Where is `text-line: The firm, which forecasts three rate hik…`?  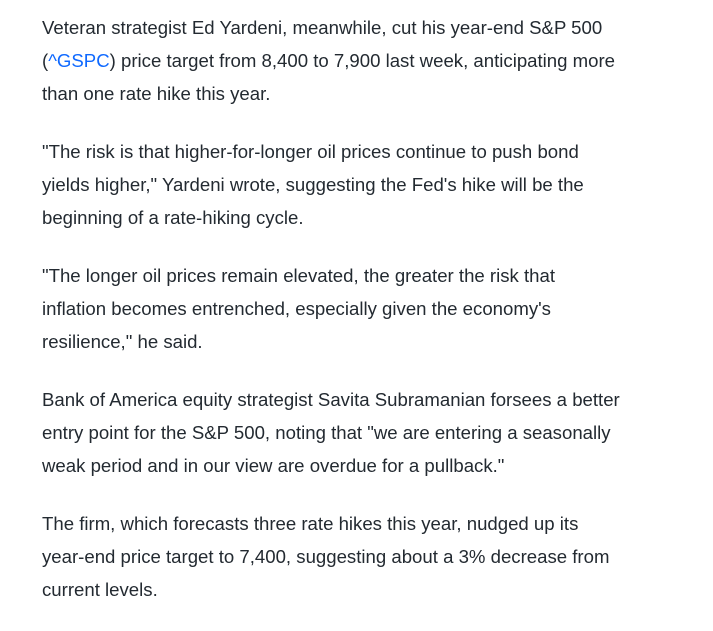
text-line: The firm, which forecasts three rate hik… is located at coordinates (310, 523).